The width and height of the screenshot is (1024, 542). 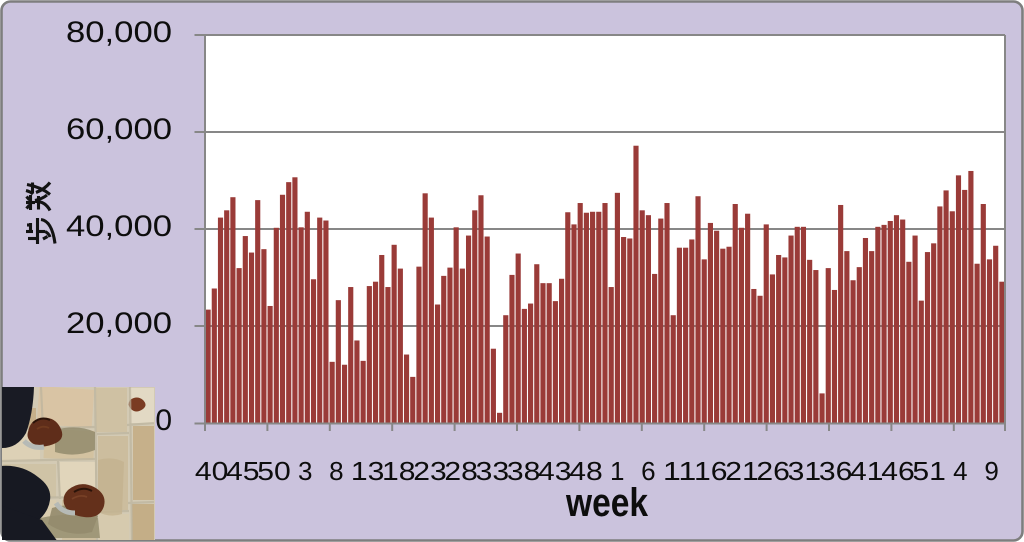 What do you see at coordinates (991, 471) in the screenshot?
I see `svg-text: 9` at bounding box center [991, 471].